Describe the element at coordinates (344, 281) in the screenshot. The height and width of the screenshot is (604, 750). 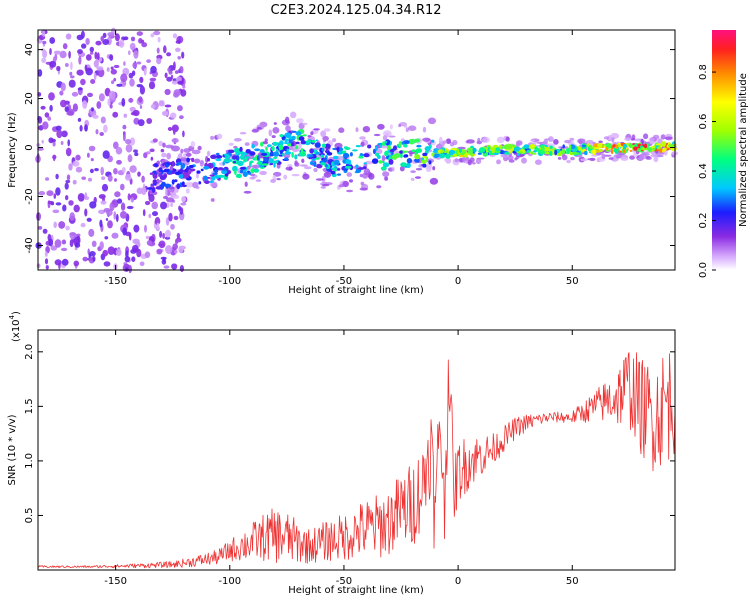
I see `x-tick-label: -50` at that location.